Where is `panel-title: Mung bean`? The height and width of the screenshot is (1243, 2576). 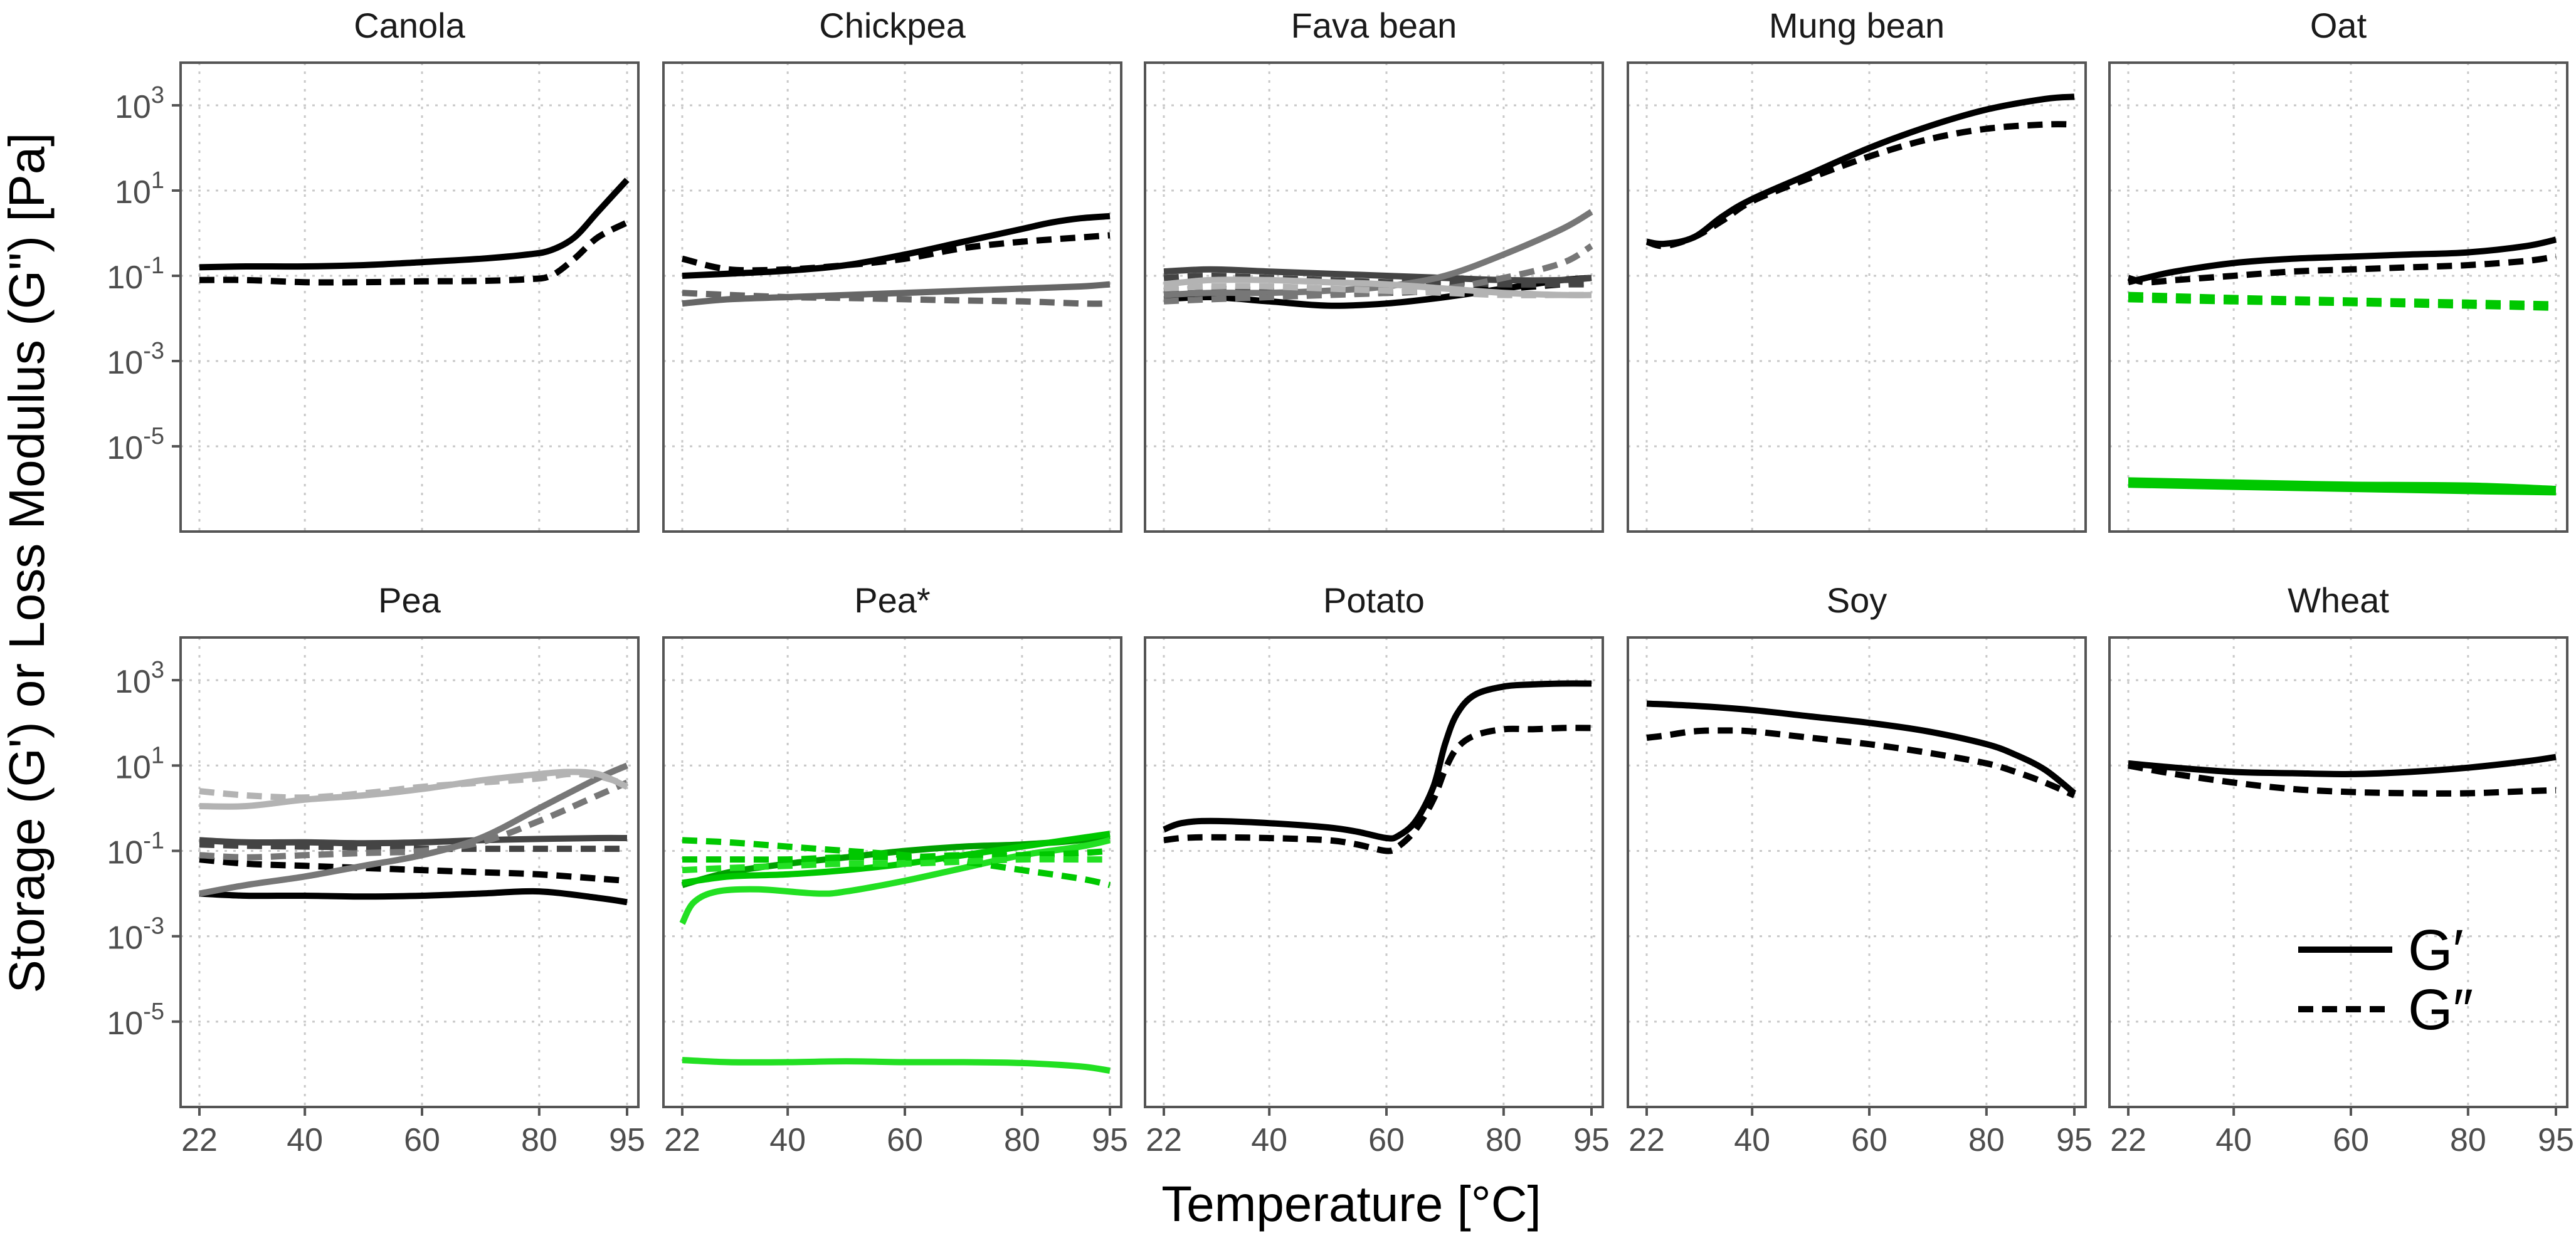 panel-title: Mung bean is located at coordinates (1857, 25).